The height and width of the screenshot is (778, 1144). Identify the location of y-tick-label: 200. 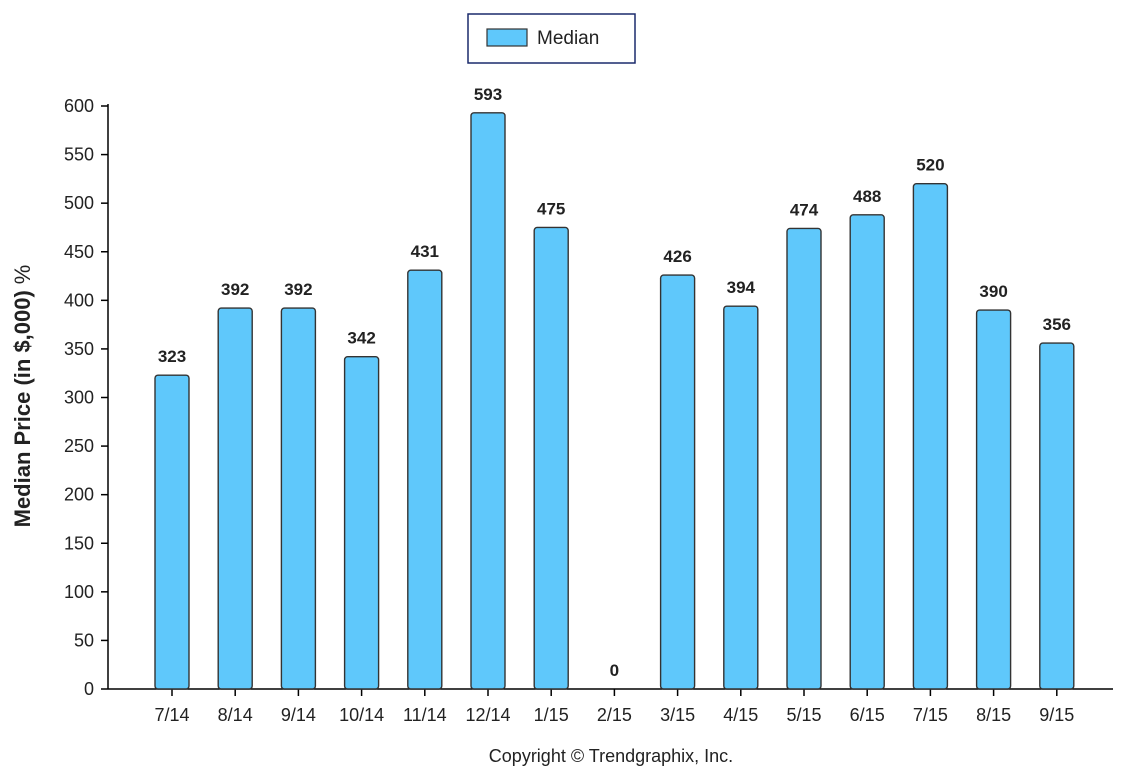
(79, 495).